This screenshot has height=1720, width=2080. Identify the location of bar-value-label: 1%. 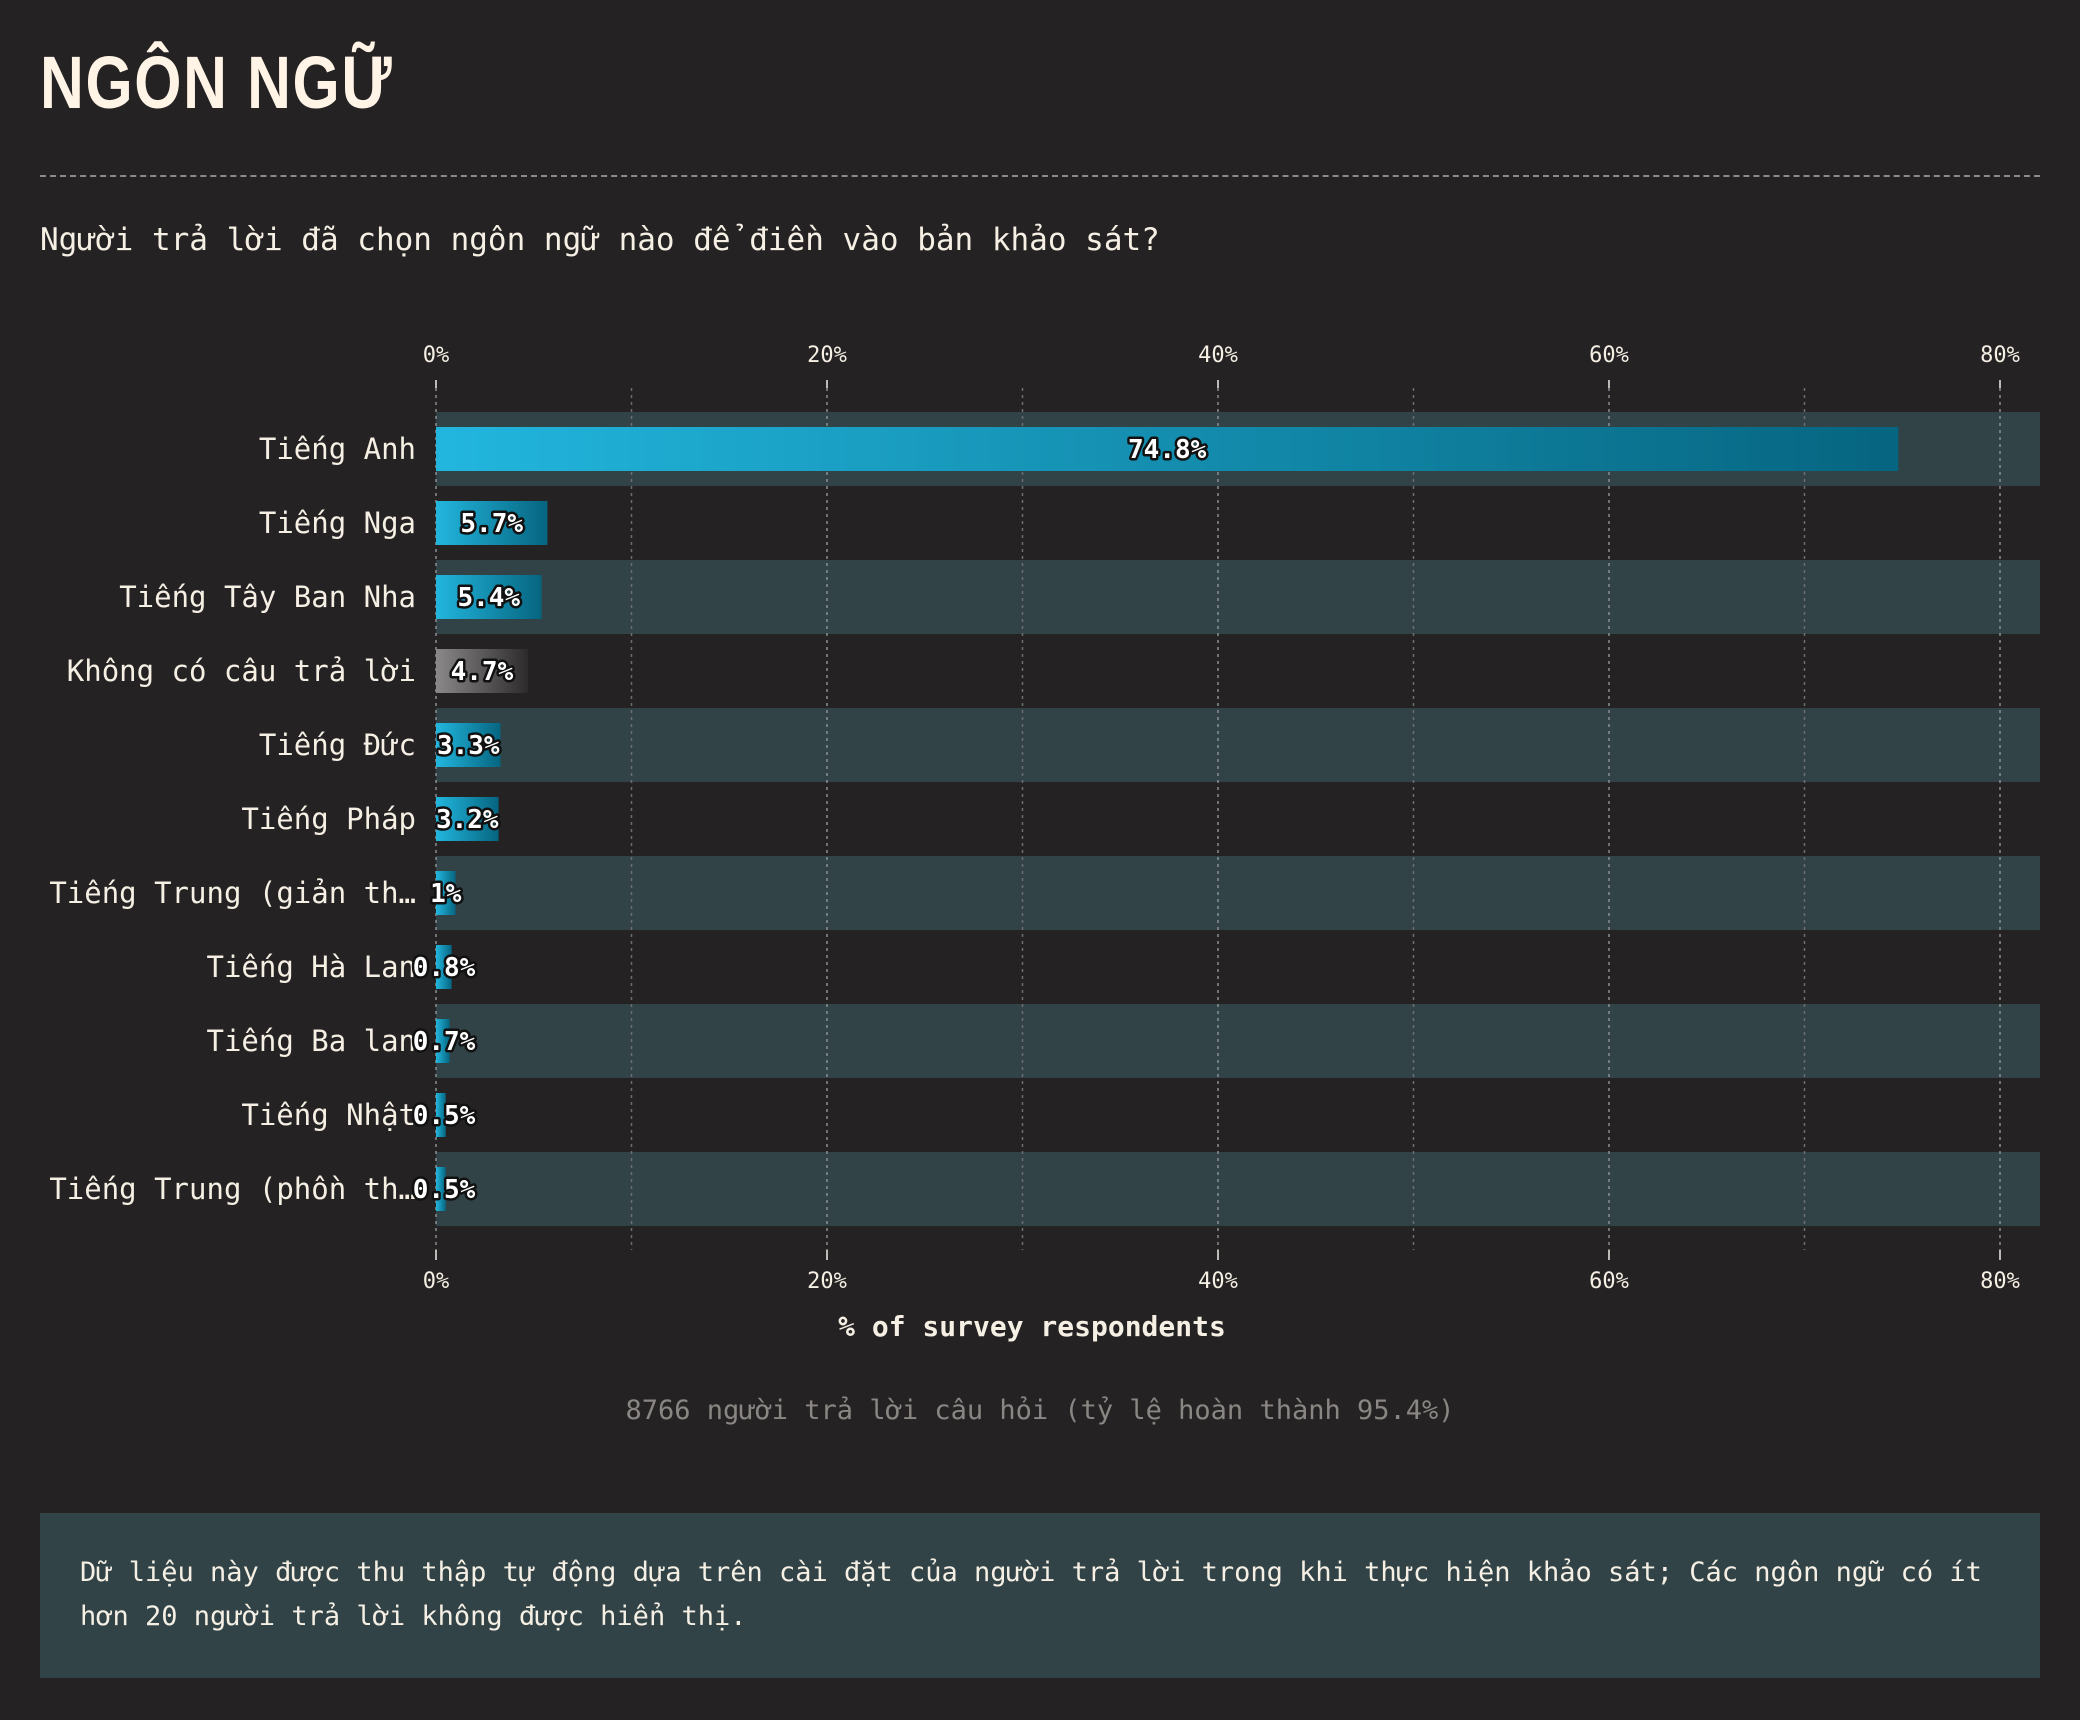
(446, 894).